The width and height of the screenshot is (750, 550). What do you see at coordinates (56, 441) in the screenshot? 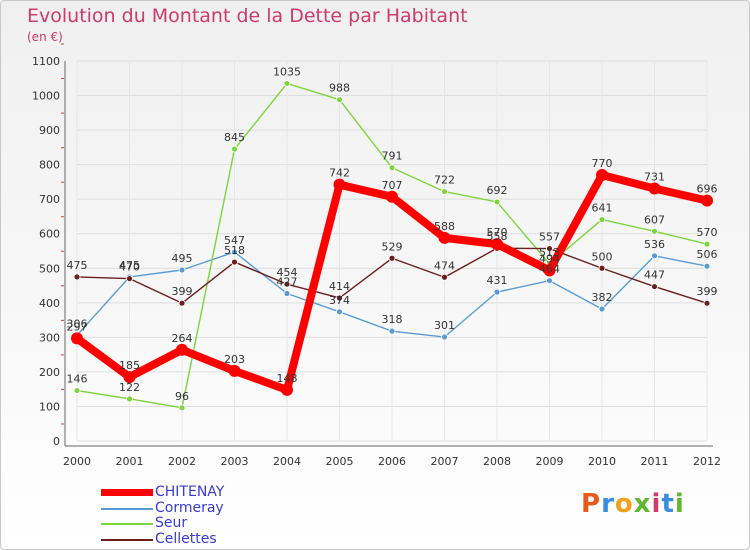
I see `y-tick-label: 0` at bounding box center [56, 441].